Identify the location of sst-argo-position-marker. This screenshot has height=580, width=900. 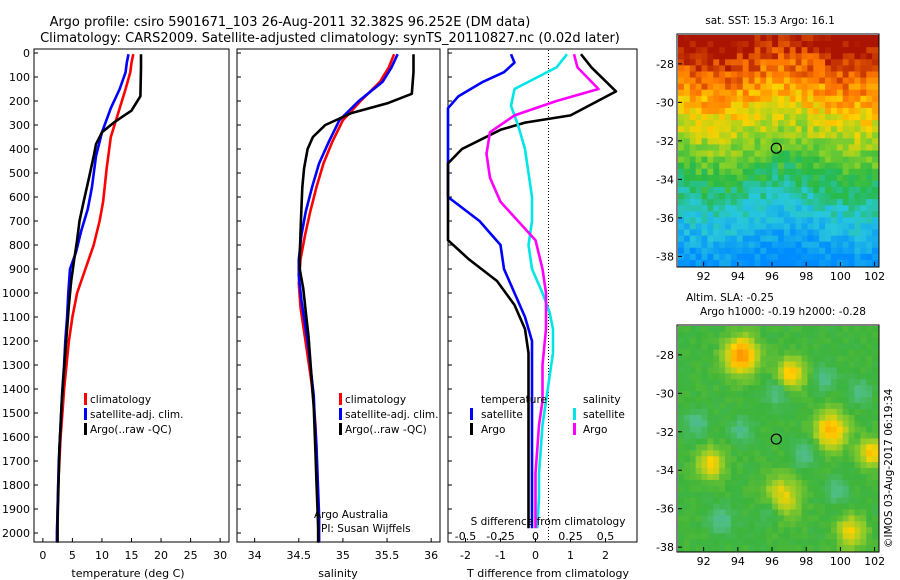
(776, 148).